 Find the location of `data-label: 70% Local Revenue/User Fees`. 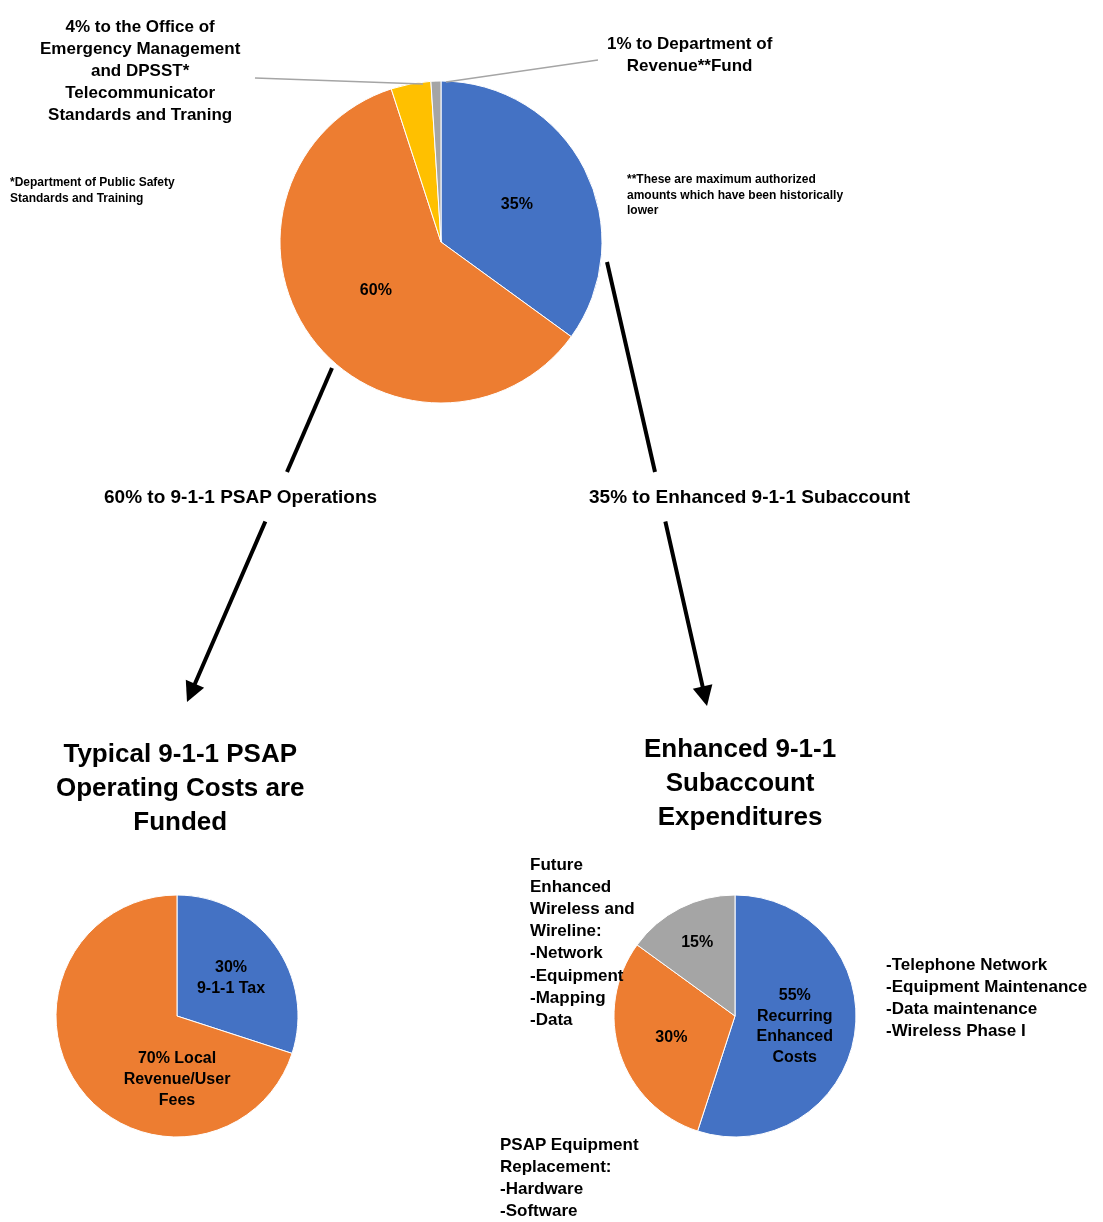

data-label: 70% Local Revenue/User Fees is located at coordinates (177, 1078).